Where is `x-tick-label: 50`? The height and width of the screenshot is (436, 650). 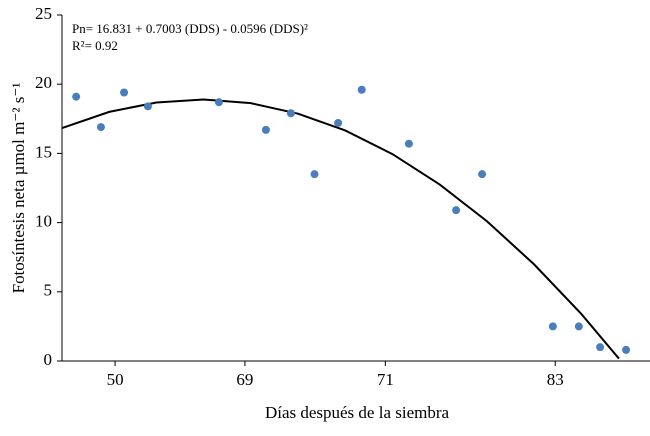
x-tick-label: 50 is located at coordinates (115, 379).